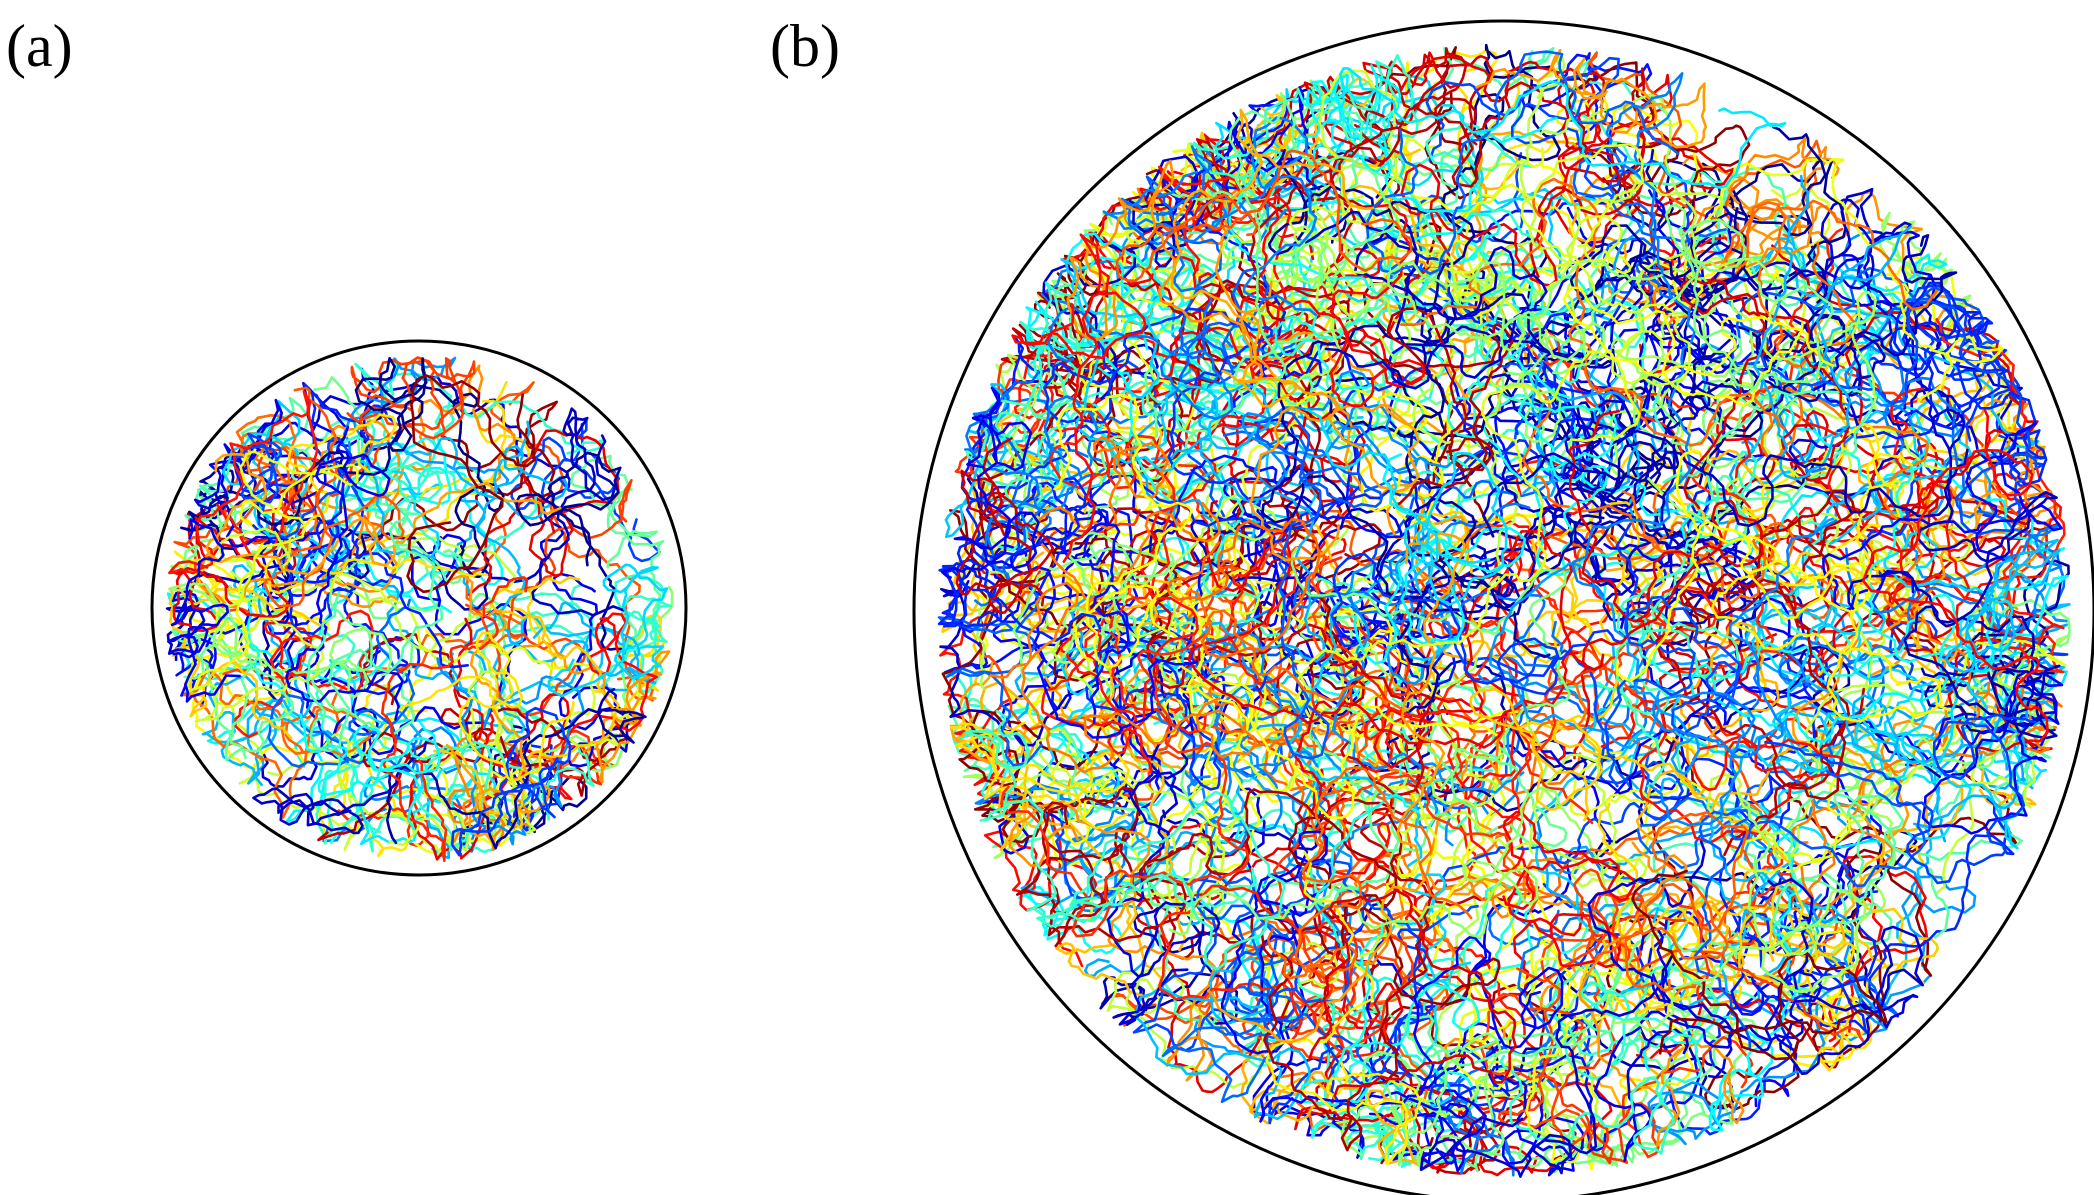  I want to click on panel-label: (a), so click(39, 46).